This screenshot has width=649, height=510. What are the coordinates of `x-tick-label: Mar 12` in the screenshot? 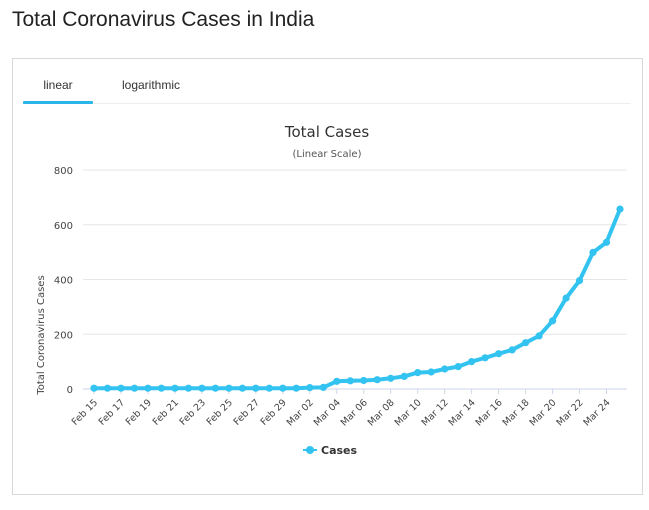 It's located at (435, 412).